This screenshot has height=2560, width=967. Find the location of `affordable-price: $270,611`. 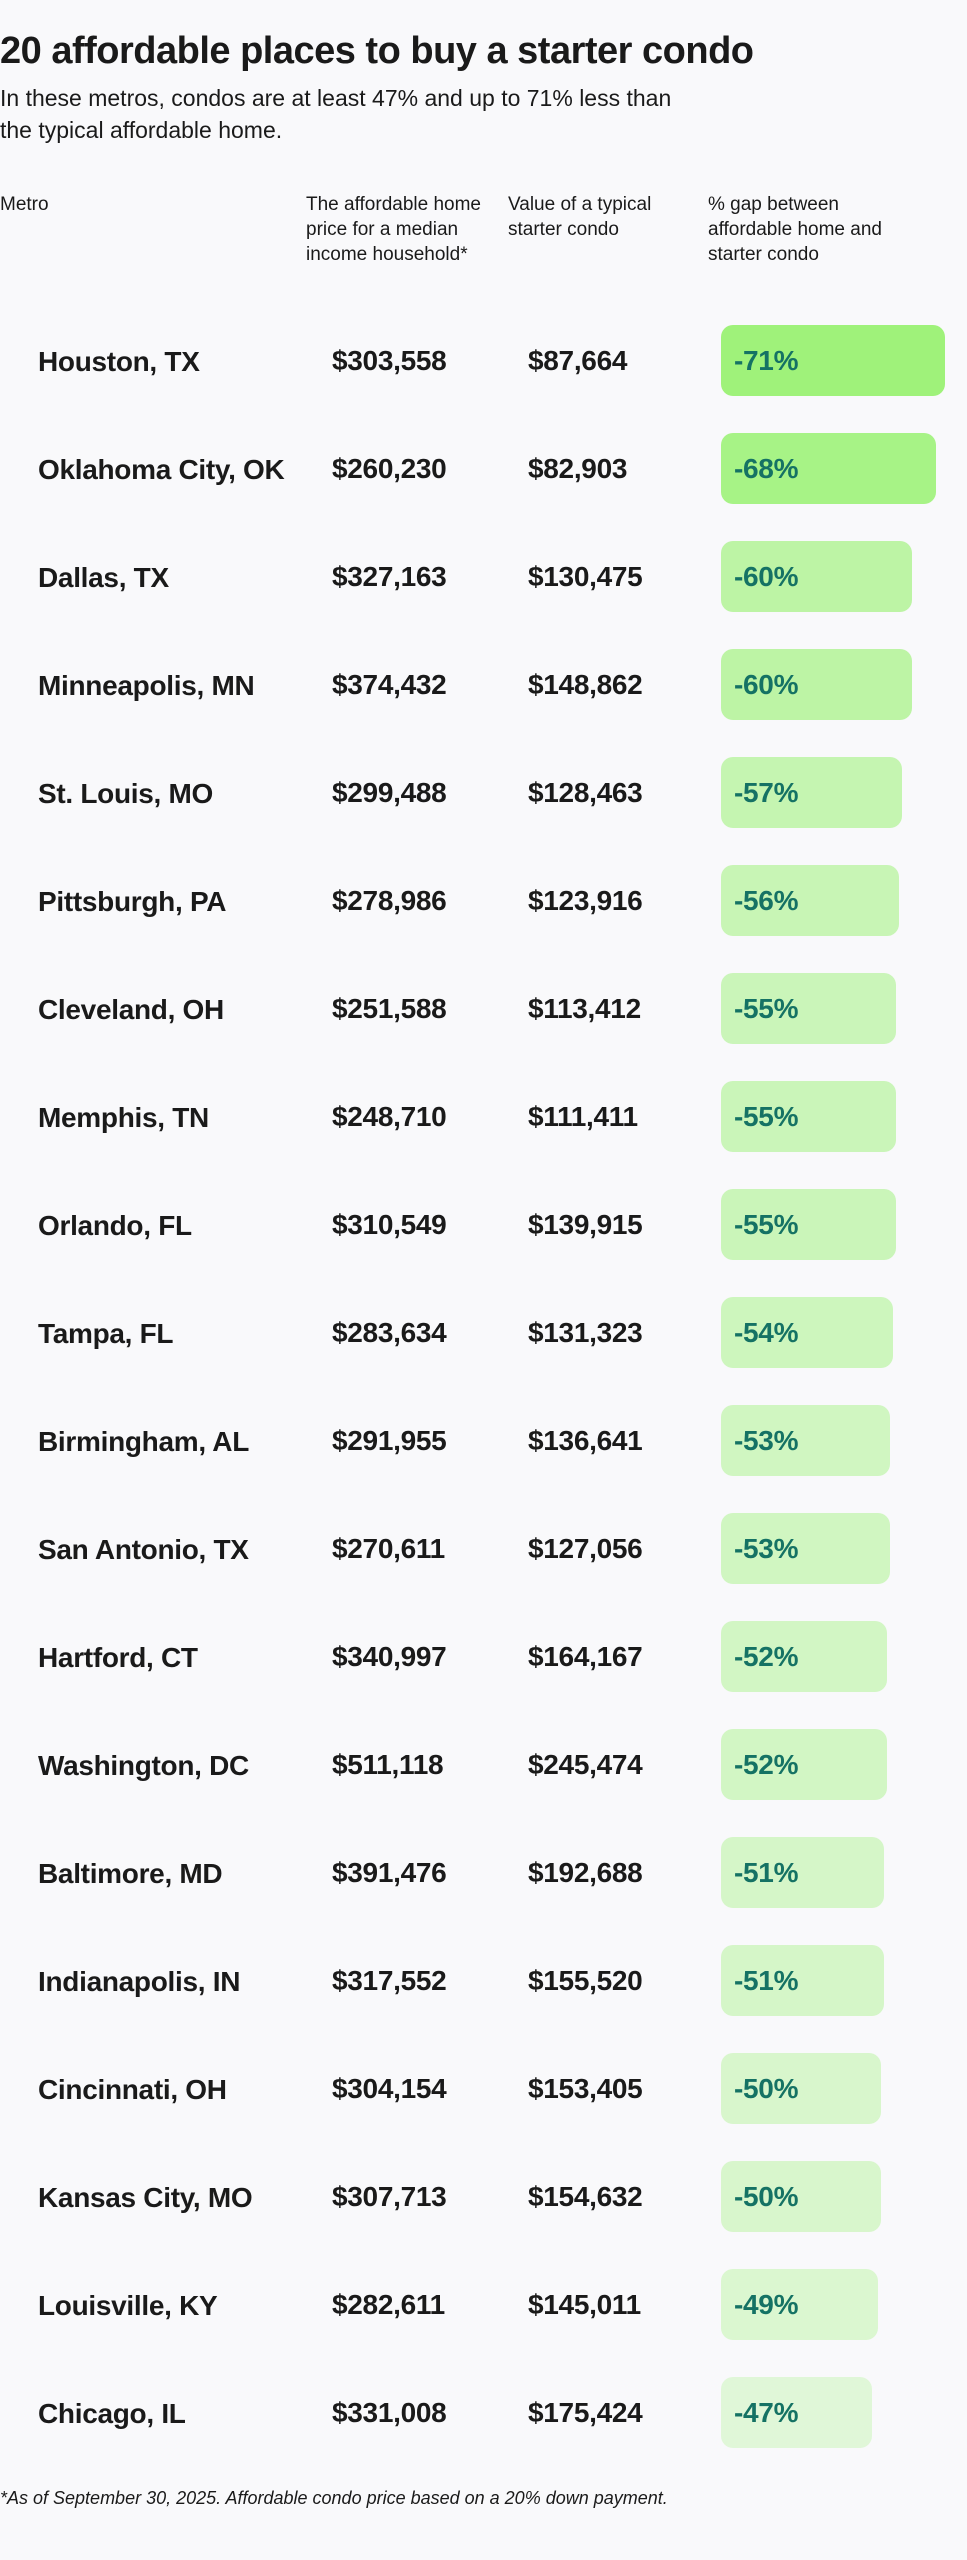

affordable-price: $270,611 is located at coordinates (388, 1548).